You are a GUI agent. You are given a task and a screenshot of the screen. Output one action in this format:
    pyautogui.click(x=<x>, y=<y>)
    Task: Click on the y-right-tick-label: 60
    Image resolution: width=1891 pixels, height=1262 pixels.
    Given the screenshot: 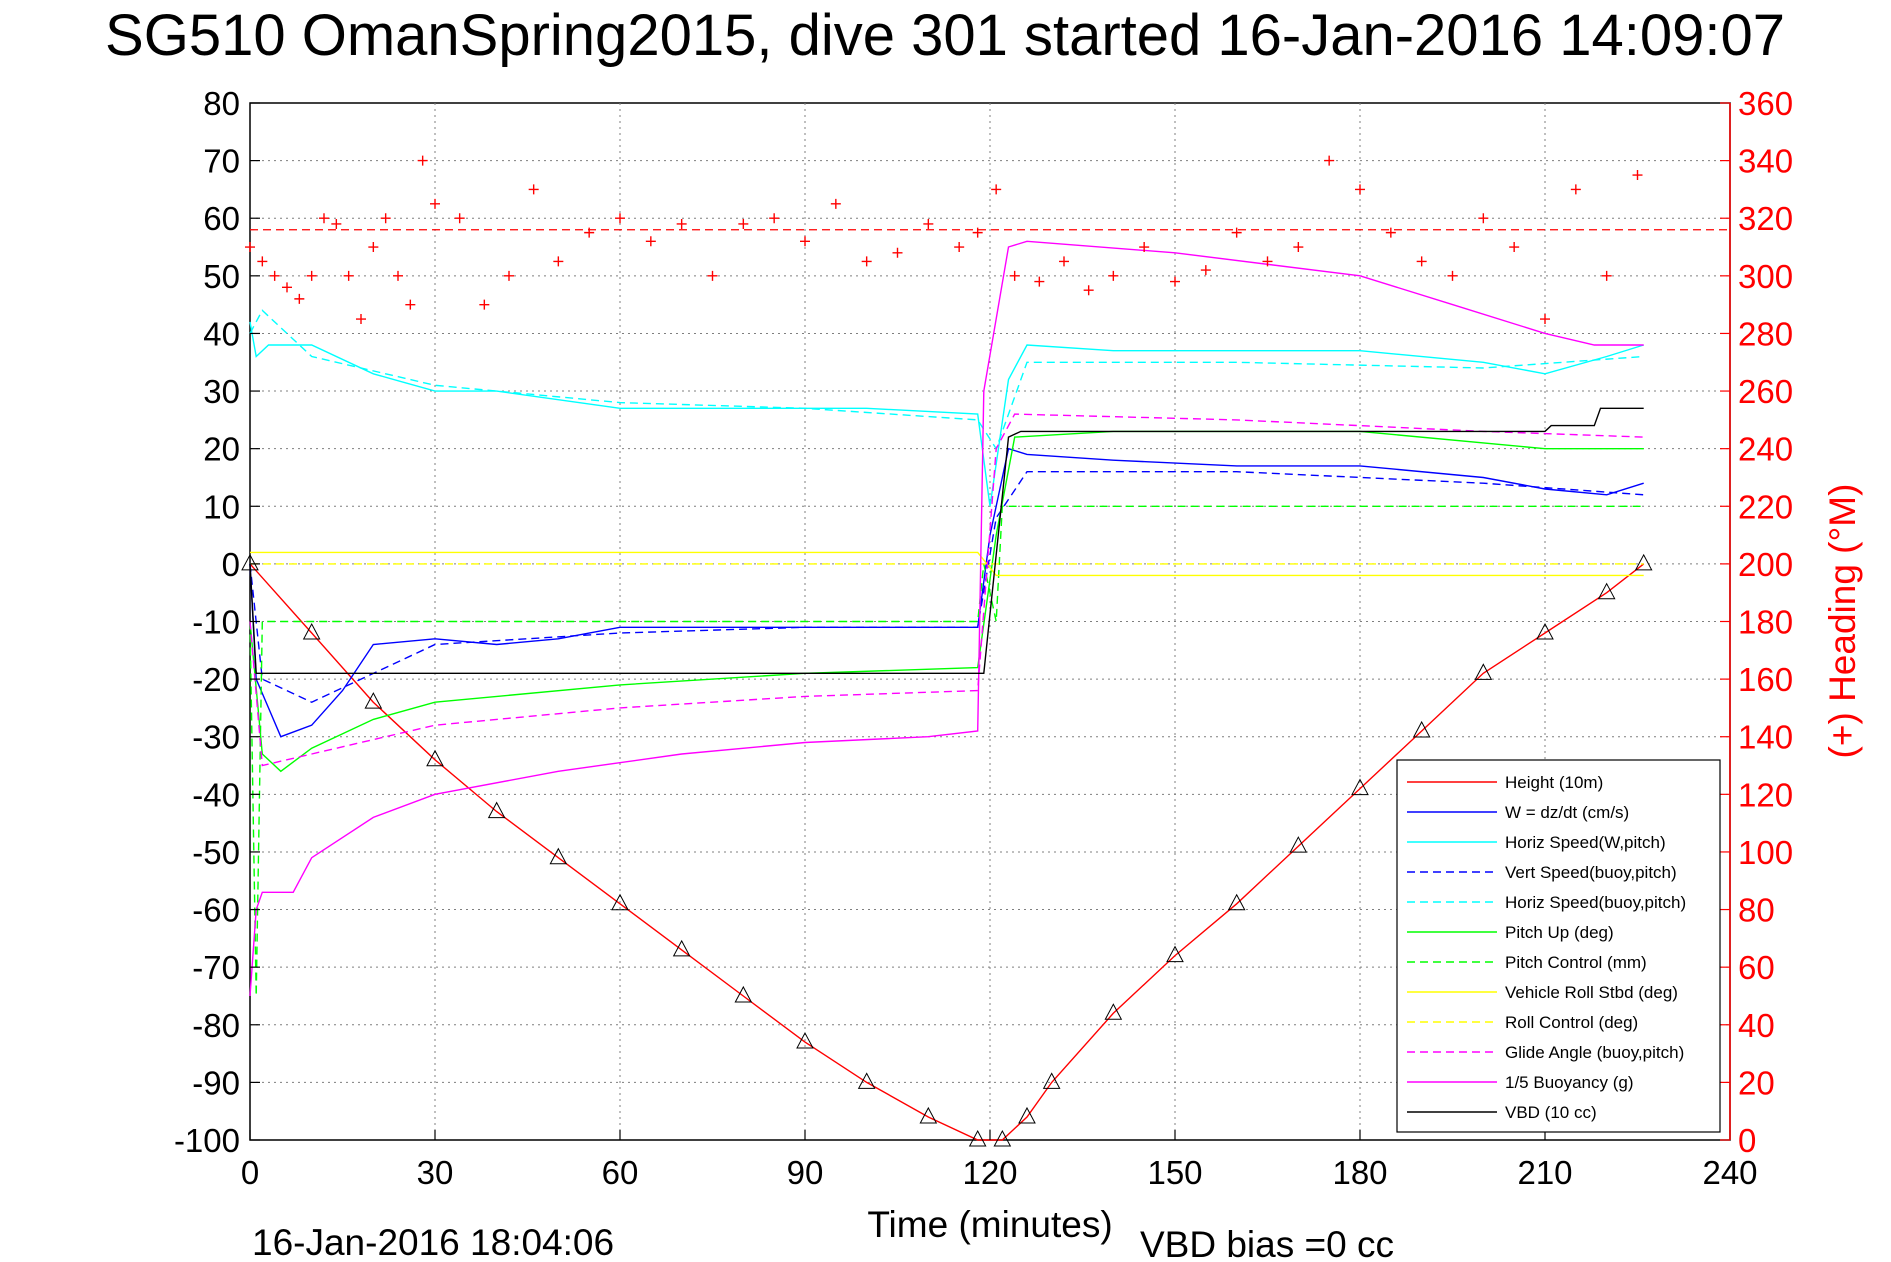 What is the action you would take?
    pyautogui.click(x=1756, y=967)
    